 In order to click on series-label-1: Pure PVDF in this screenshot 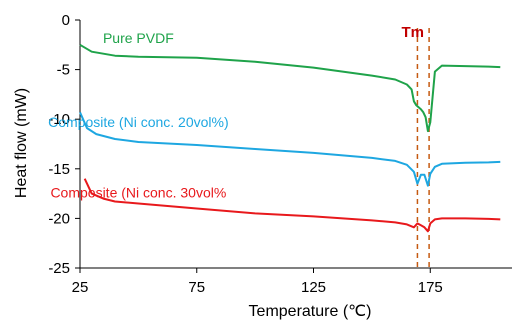, I will do `click(138, 38)`.